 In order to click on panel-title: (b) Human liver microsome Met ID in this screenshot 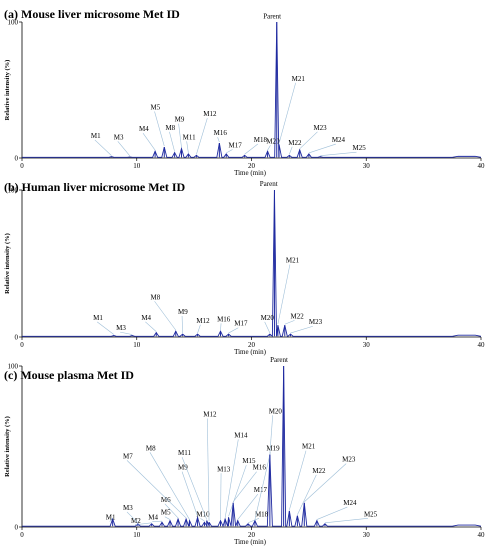, I will do `click(95, 187)`.